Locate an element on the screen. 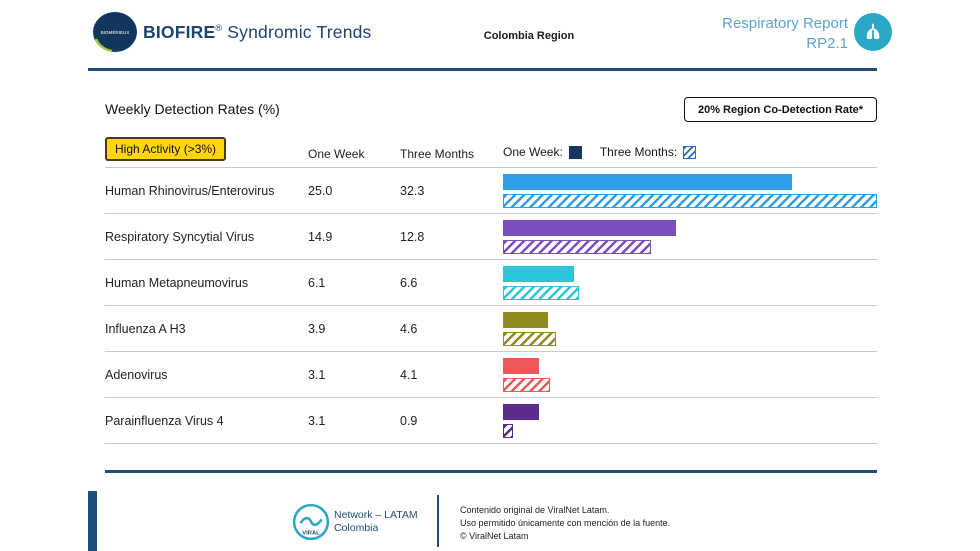 The width and height of the screenshot is (980, 551). column-header-three-months: Three Months is located at coordinates (437, 154).